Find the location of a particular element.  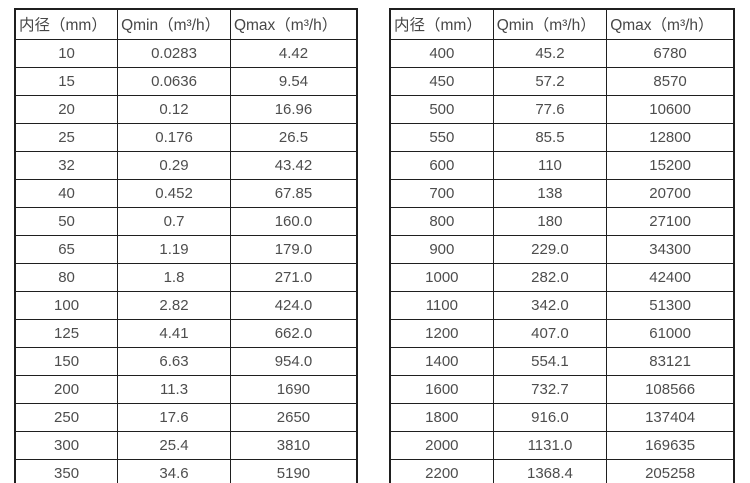

table-row: 32 0.29 43.42 is located at coordinates (186, 165).